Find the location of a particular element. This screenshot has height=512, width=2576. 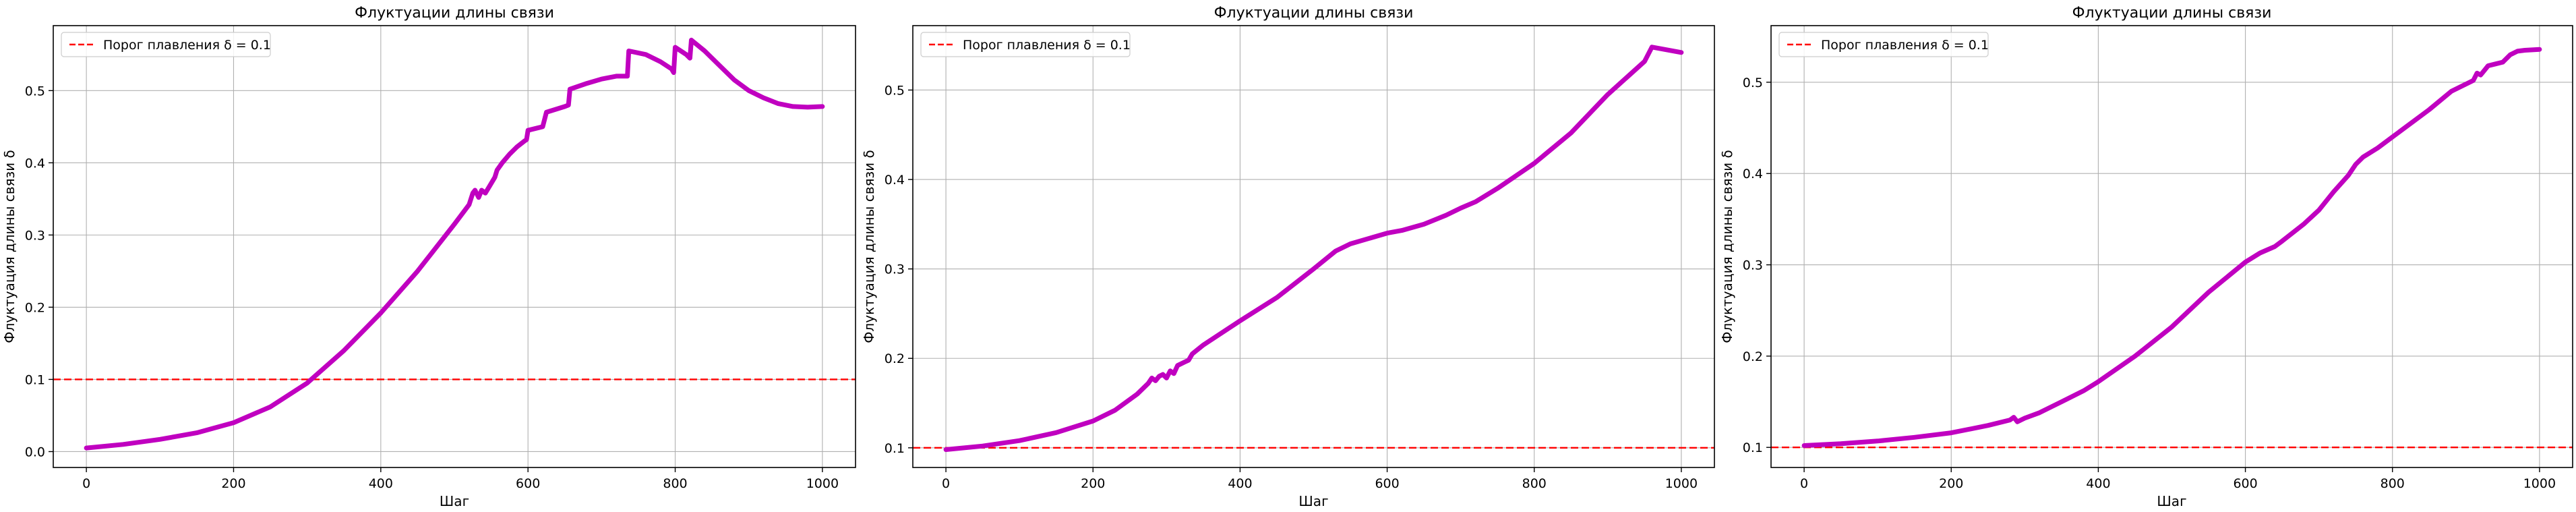

y-tick-label: 0.0 is located at coordinates (35, 452).